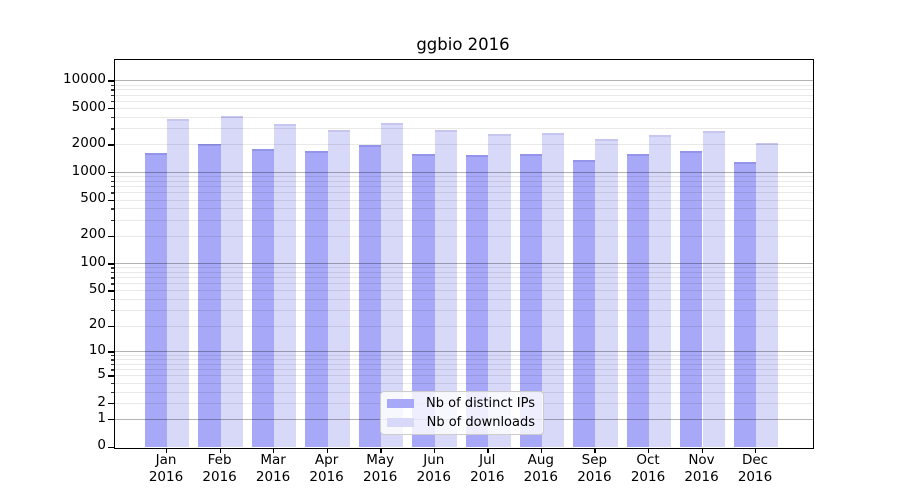 Image resolution: width=900 pixels, height=500 pixels. What do you see at coordinates (606, 293) in the screenshot?
I see `bar-downloads-sep-2016` at bounding box center [606, 293].